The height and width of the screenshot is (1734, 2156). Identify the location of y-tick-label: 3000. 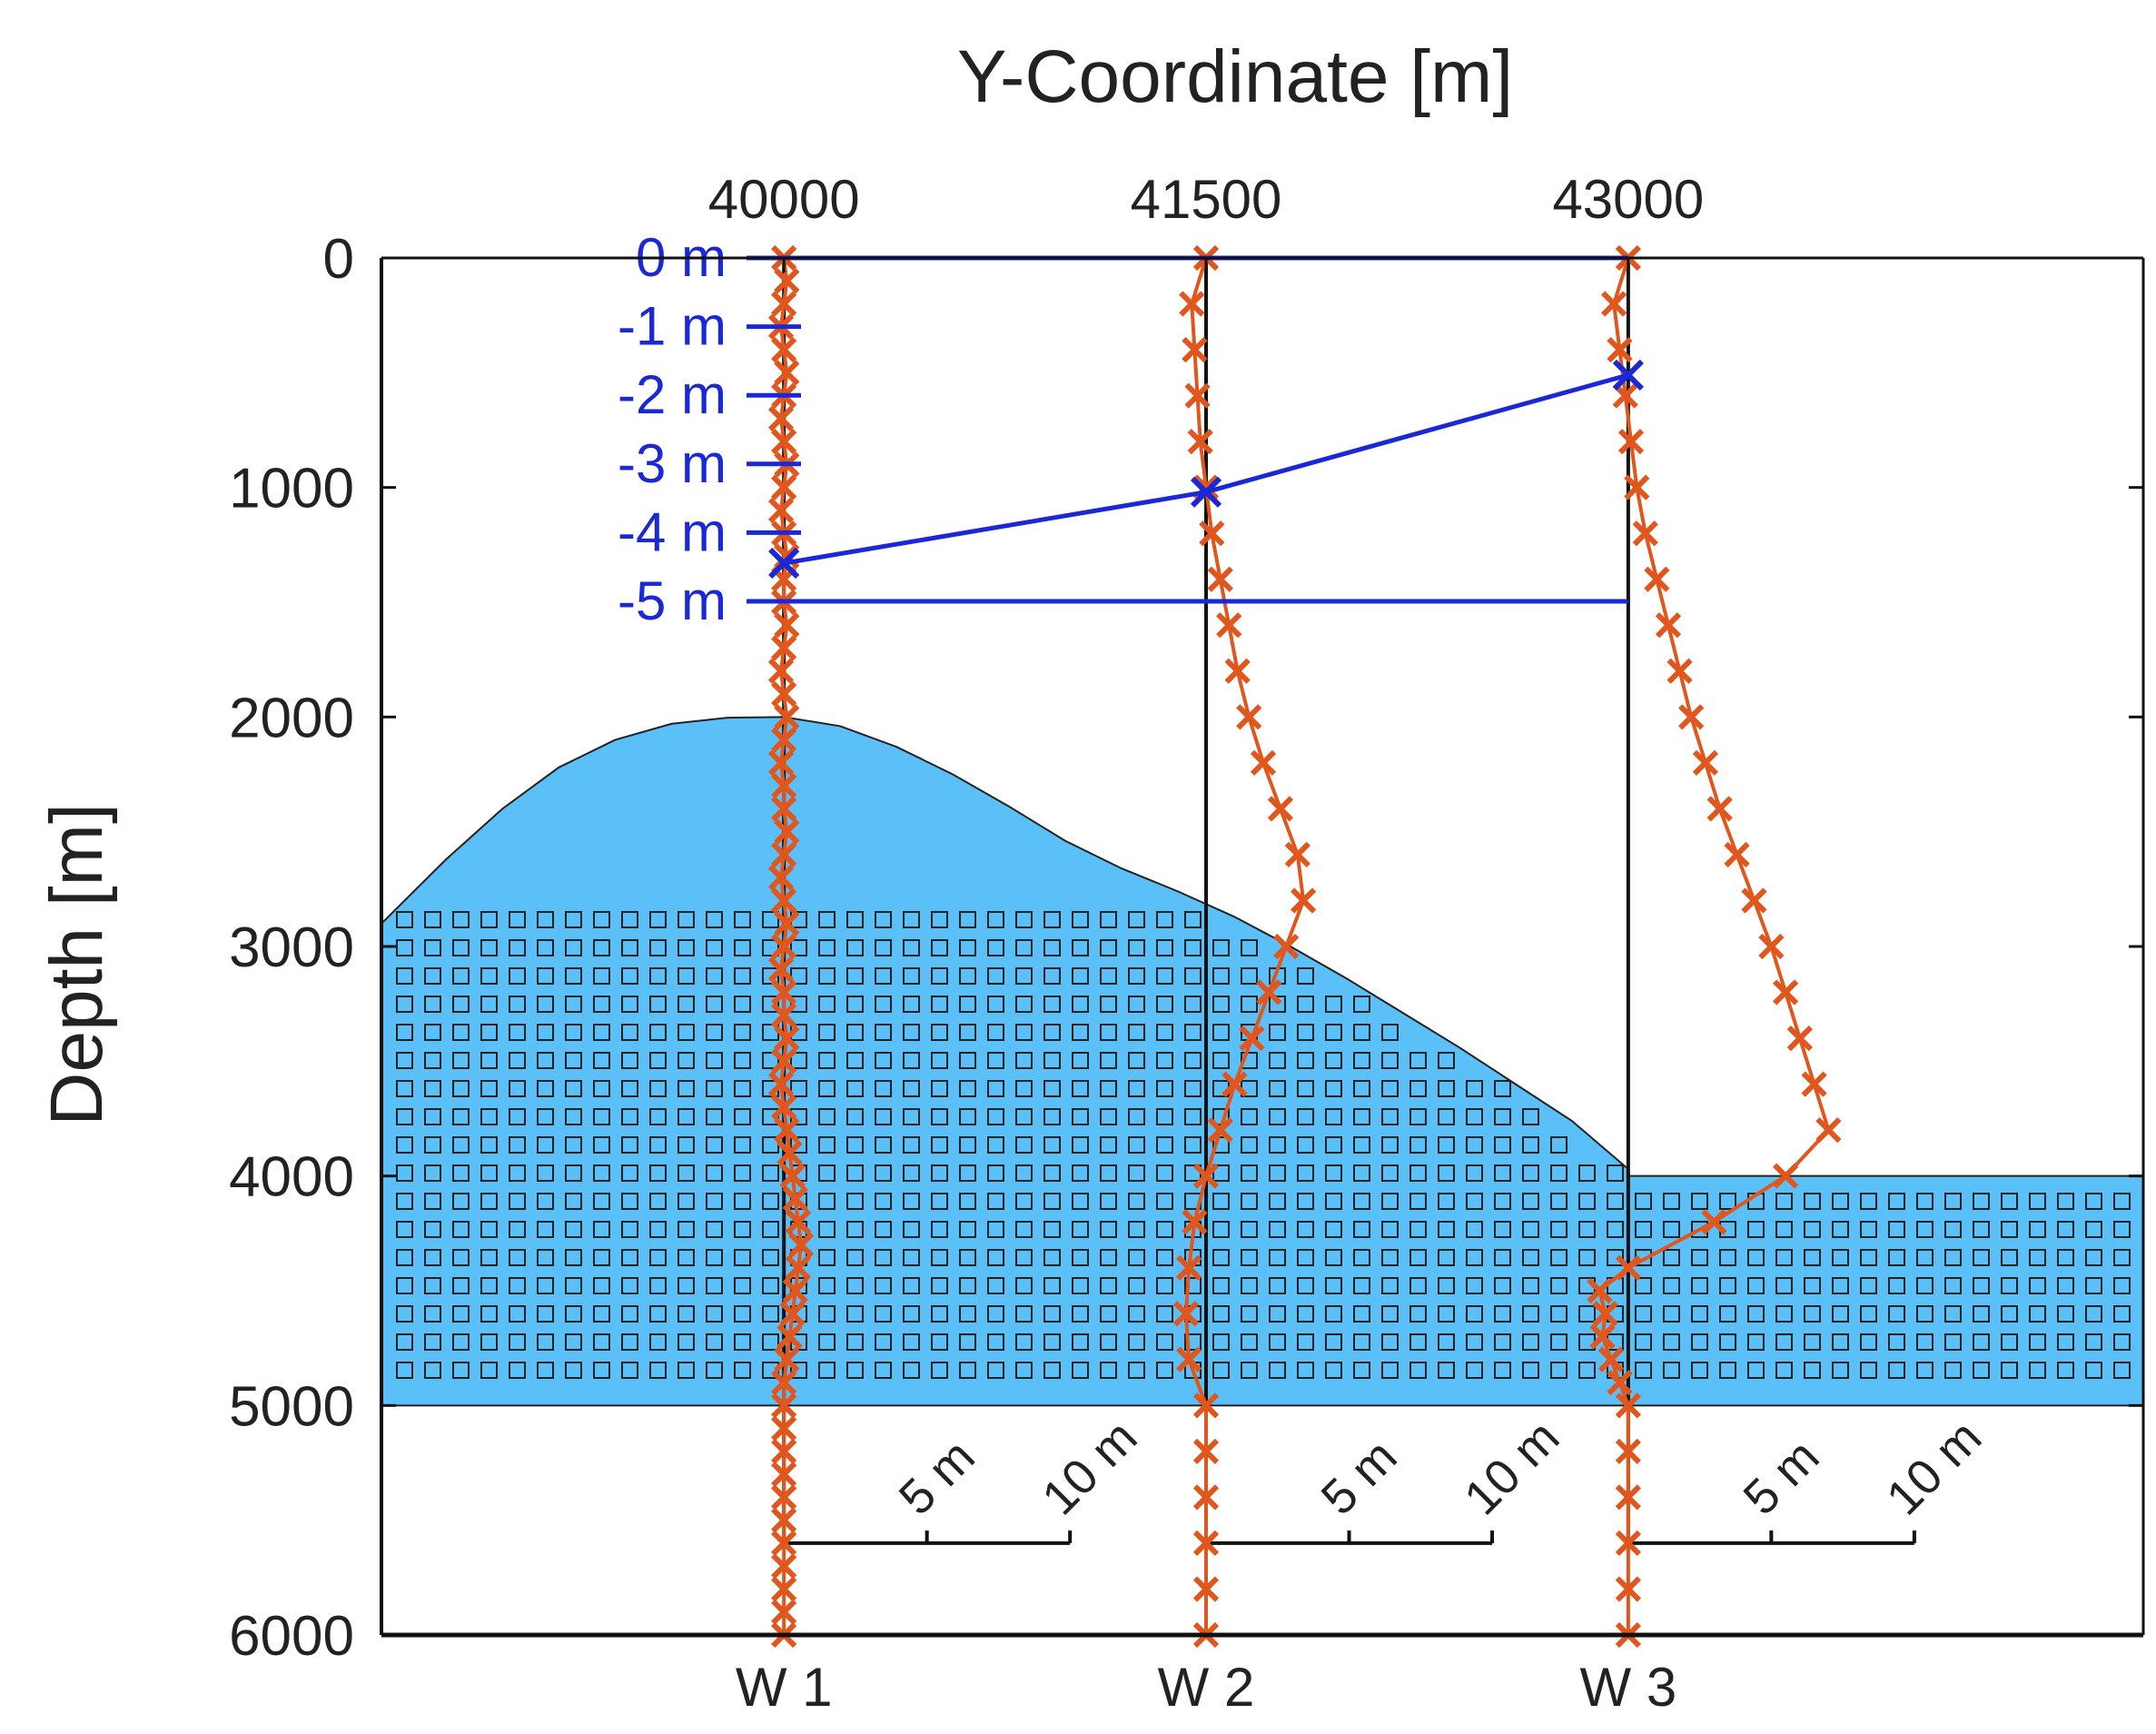
(291, 948).